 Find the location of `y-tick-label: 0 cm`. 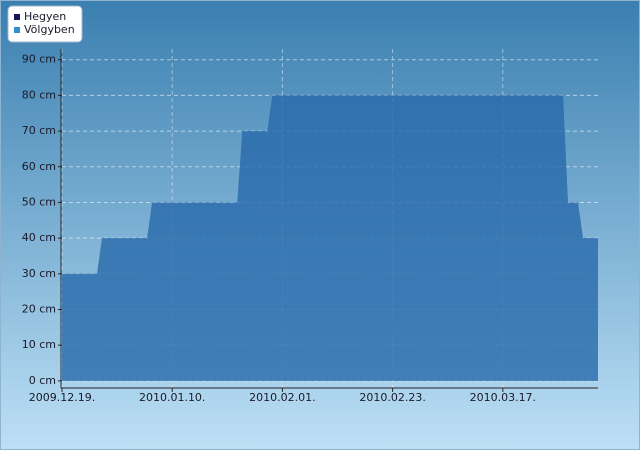

y-tick-label: 0 cm is located at coordinates (42, 380).